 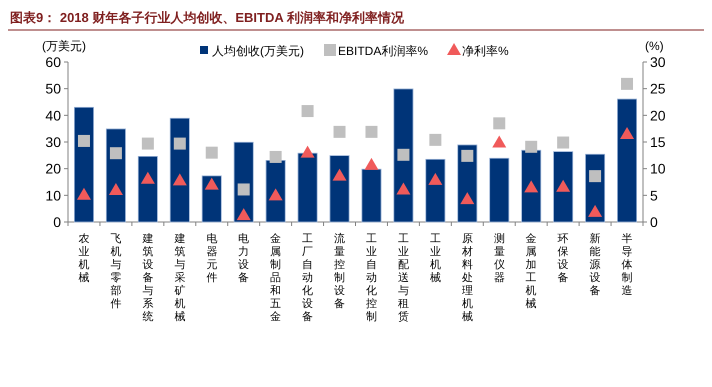 What do you see at coordinates (258, 51) in the screenshot?
I see `legend-label: 人均创收(万美元)` at bounding box center [258, 51].